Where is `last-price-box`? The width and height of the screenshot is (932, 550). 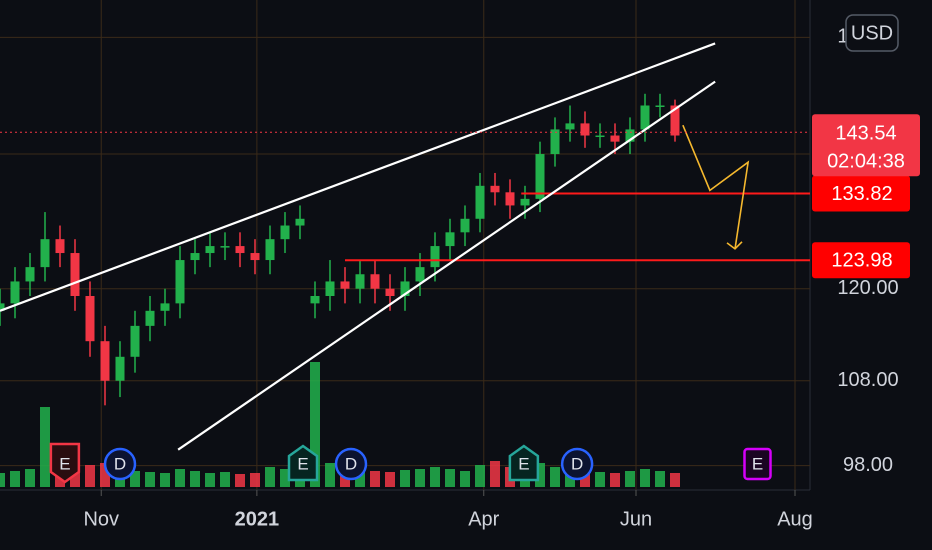 last-price-box is located at coordinates (866, 145).